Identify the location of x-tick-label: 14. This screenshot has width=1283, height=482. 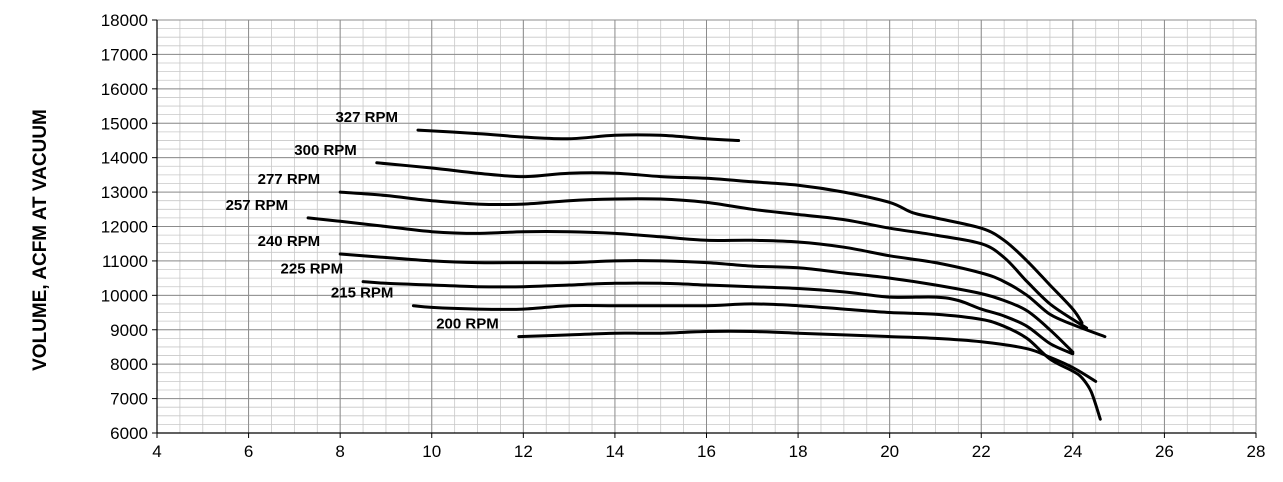
(614, 451).